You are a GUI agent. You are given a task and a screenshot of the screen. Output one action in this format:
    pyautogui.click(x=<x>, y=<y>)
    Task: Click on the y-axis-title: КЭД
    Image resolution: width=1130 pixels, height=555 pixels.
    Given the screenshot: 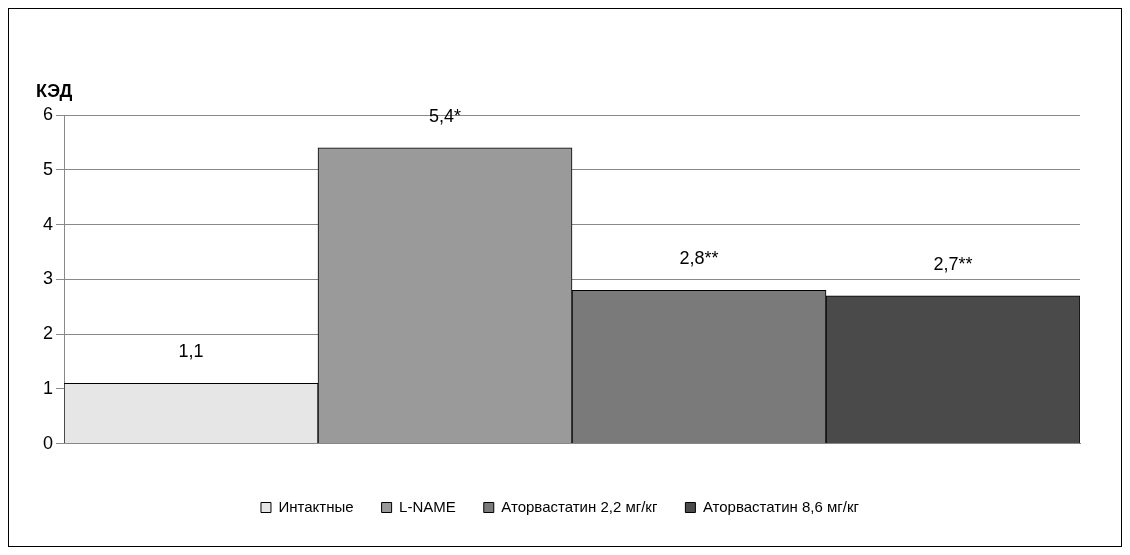 What is the action you would take?
    pyautogui.click(x=54, y=90)
    